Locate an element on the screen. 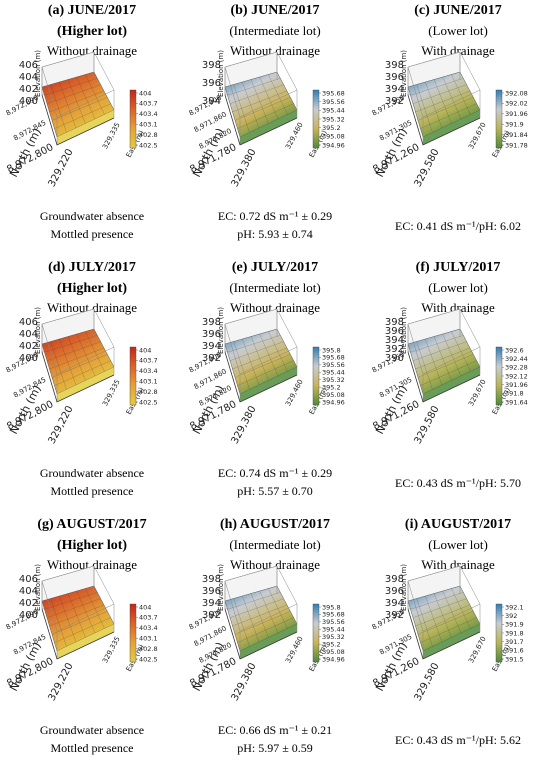 The height and width of the screenshot is (774, 550). colorbar-label: 391.5 is located at coordinates (514, 659).